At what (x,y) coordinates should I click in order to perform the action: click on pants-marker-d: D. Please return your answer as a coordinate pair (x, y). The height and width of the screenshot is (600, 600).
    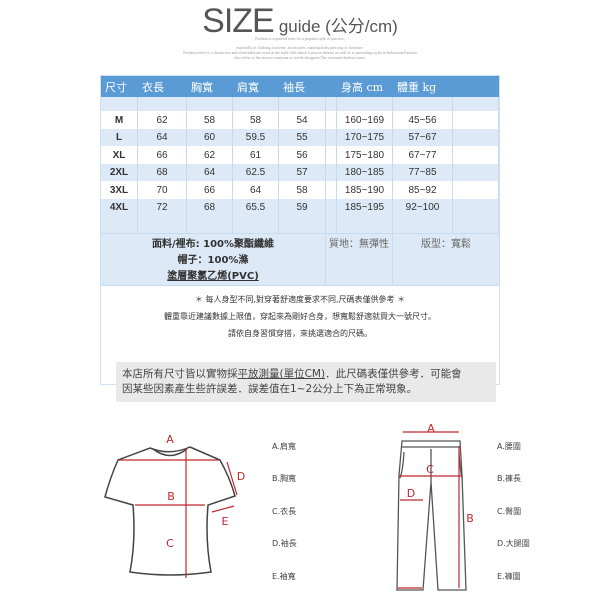
    Looking at the image, I should click on (411, 493).